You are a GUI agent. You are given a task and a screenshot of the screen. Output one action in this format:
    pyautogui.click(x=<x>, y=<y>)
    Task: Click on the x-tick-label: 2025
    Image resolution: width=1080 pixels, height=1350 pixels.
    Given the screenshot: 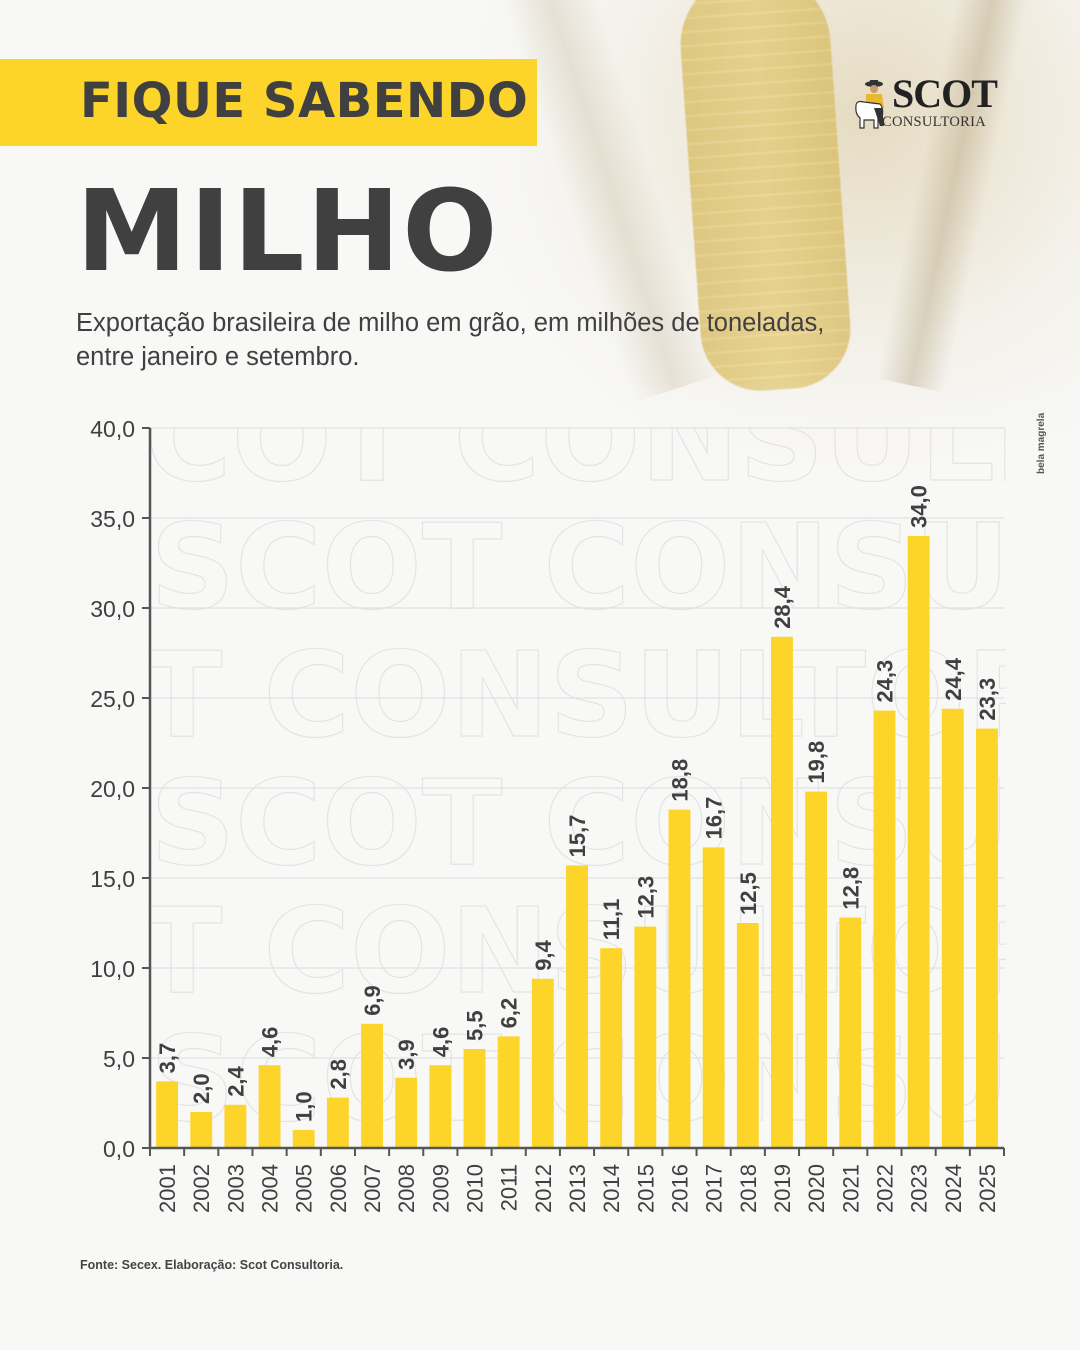 What is the action you would take?
    pyautogui.click(x=987, y=1188)
    